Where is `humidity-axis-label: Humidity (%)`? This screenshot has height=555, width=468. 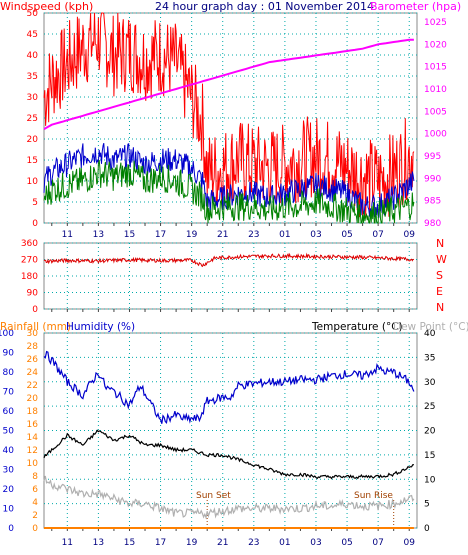 humidity-axis-label: Humidity (%) is located at coordinates (100, 327).